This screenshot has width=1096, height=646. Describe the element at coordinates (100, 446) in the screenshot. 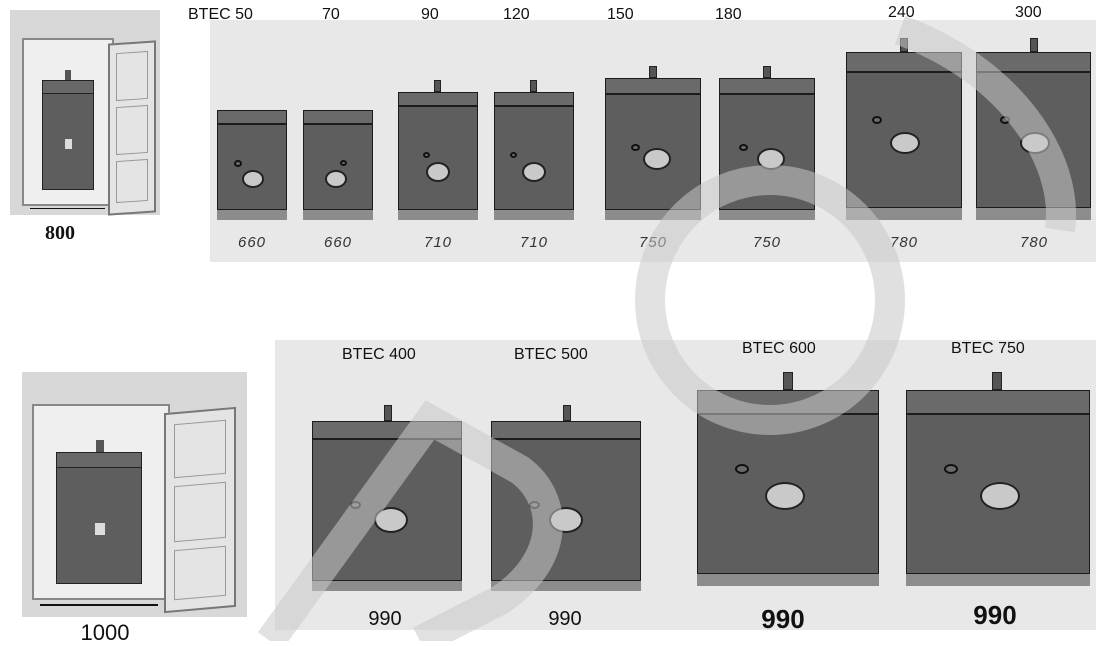

I see `cabinet-large-stem` at that location.